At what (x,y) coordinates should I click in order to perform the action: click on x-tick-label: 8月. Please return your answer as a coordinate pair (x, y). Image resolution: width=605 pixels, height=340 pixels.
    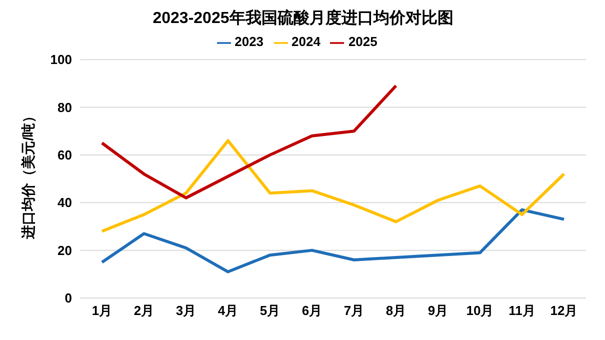
    Looking at the image, I should click on (396, 310).